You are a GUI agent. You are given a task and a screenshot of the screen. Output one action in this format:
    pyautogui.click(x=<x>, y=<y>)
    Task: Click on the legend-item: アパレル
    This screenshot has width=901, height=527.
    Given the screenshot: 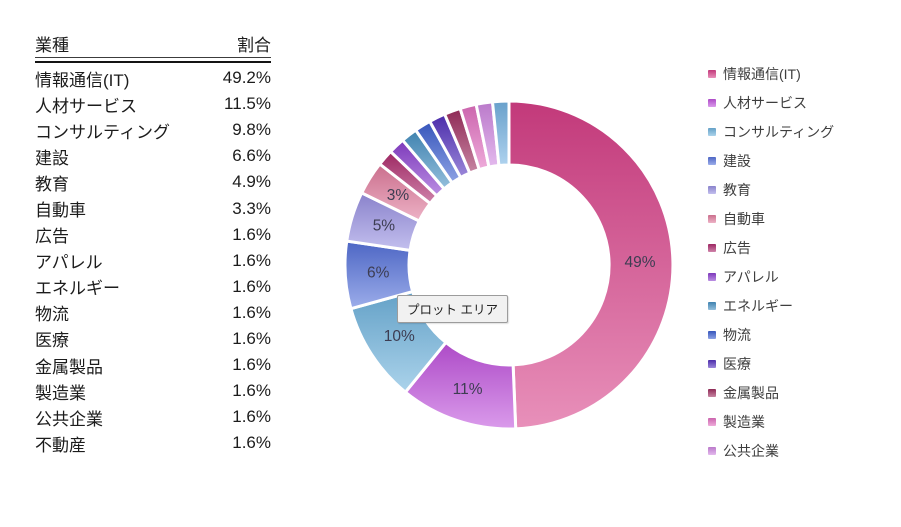 What is the action you would take?
    pyautogui.click(x=771, y=276)
    